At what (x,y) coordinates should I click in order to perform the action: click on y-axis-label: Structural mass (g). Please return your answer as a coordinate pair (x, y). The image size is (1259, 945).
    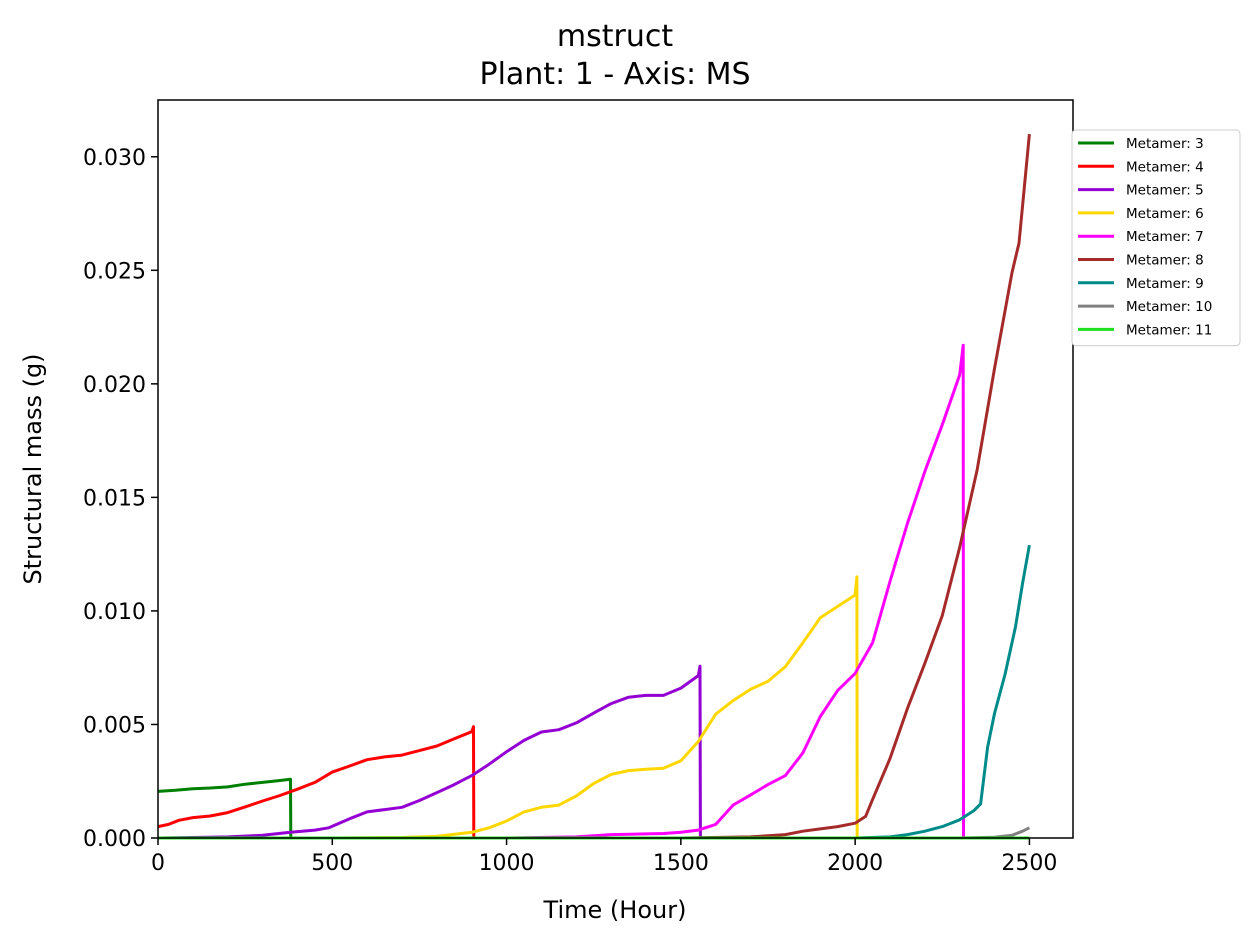
    Looking at the image, I should click on (33, 468).